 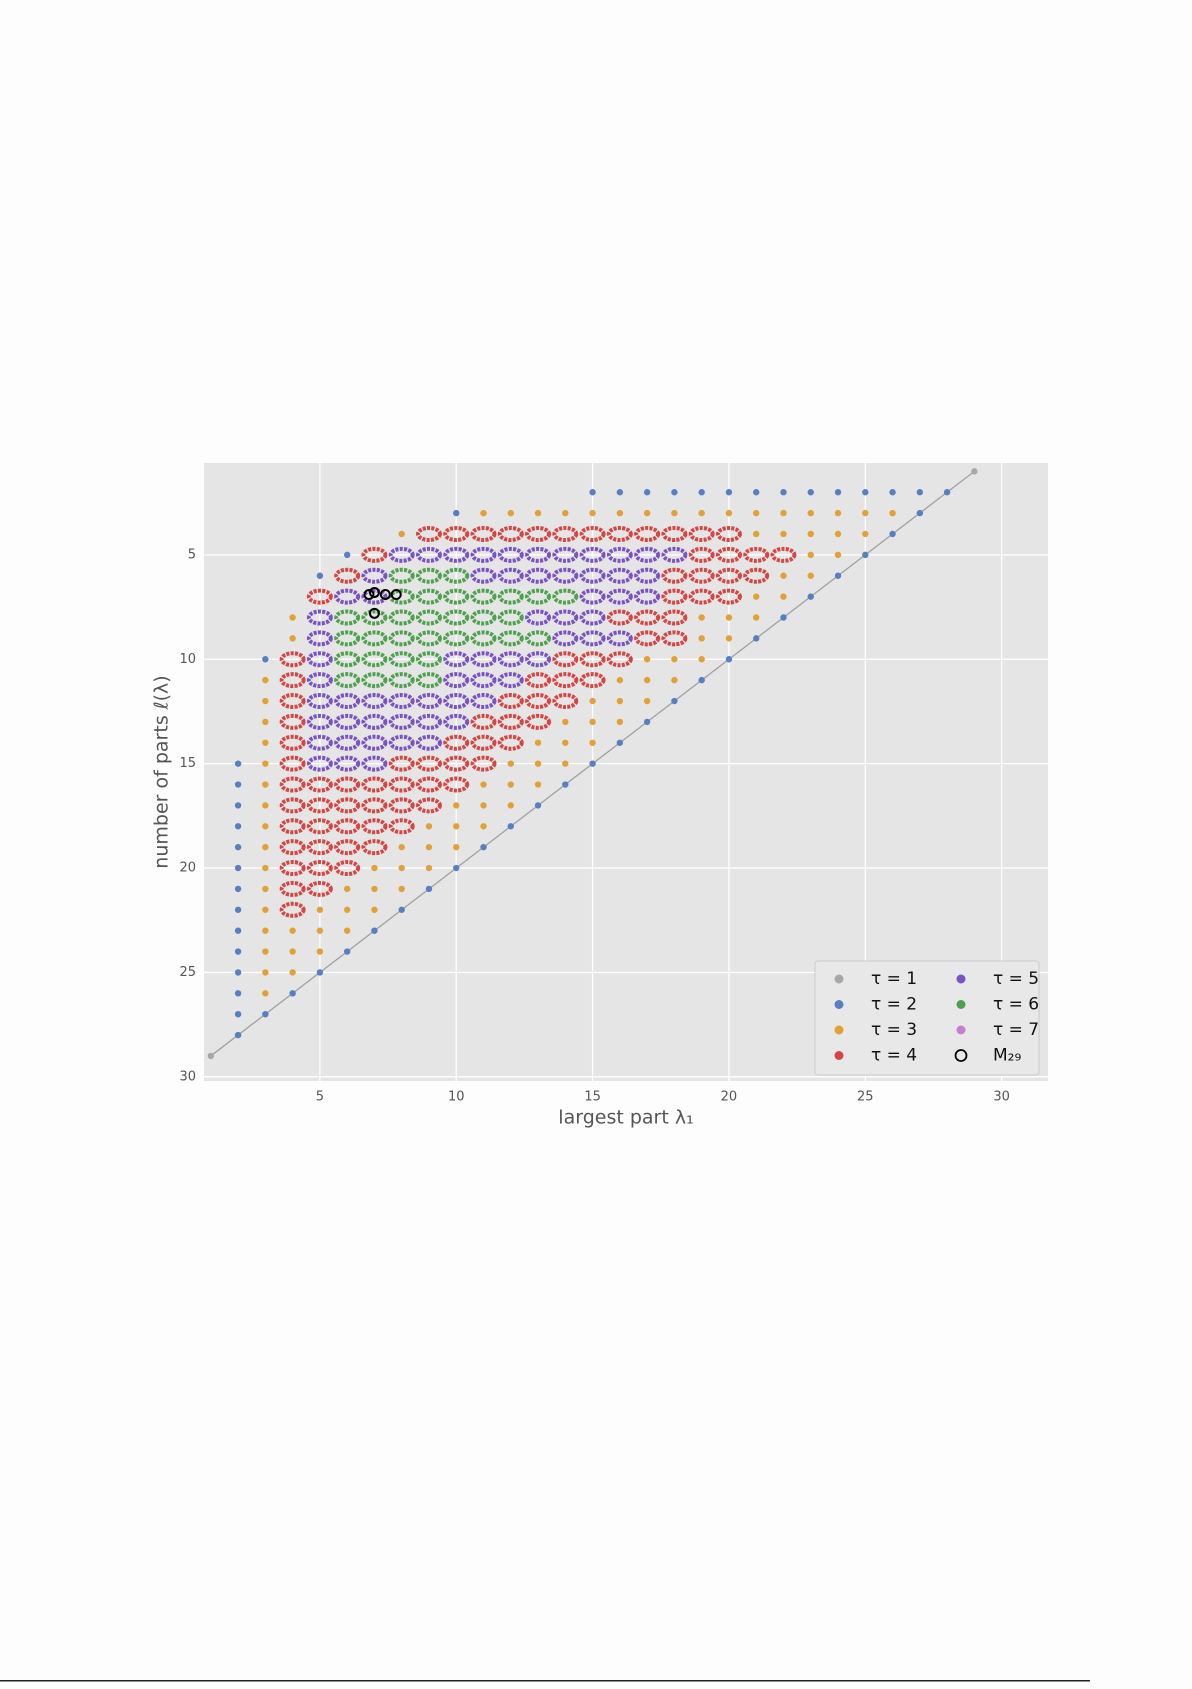 What do you see at coordinates (729, 1097) in the screenshot?
I see `x-tick-label: 20` at bounding box center [729, 1097].